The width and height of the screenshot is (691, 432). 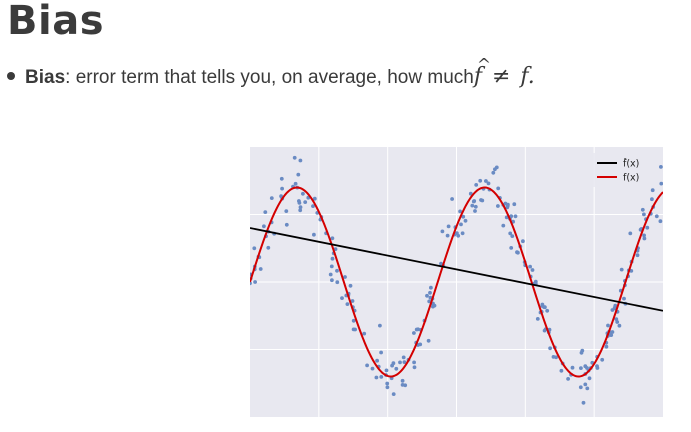 I want to click on math-period: ., so click(x=531, y=76).